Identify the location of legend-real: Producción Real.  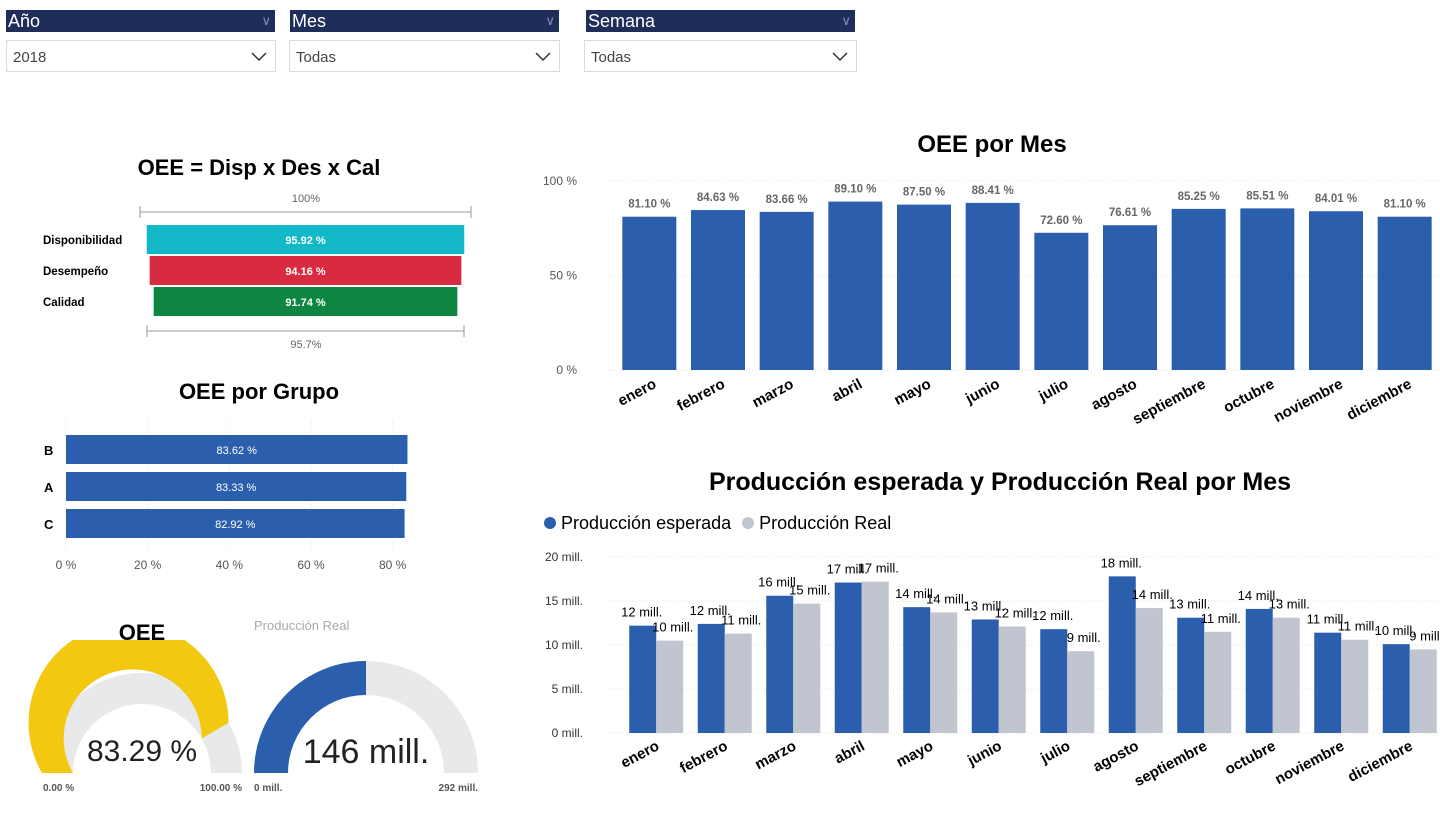
(825, 523).